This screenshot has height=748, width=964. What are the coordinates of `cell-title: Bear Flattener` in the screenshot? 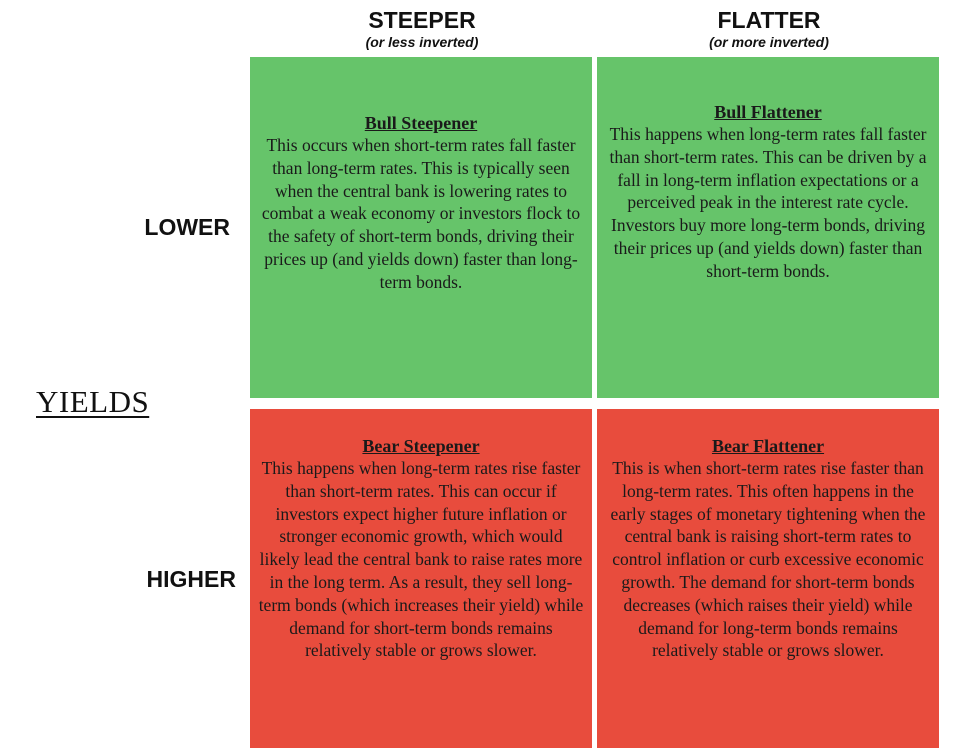 It's located at (768, 446).